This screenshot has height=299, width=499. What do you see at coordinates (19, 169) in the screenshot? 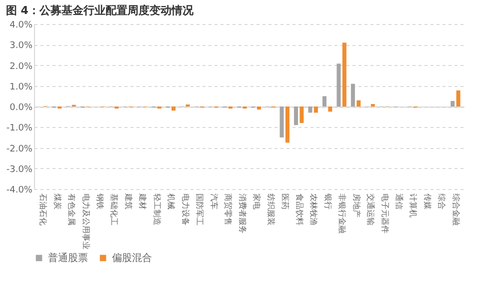
I see `y-tick-label: -3.0%` at bounding box center [19, 169].